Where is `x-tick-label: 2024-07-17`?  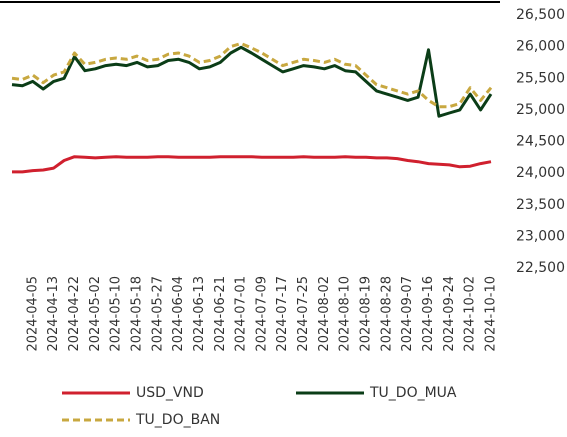 x-tick-label: 2024-07-17 is located at coordinates (282, 314).